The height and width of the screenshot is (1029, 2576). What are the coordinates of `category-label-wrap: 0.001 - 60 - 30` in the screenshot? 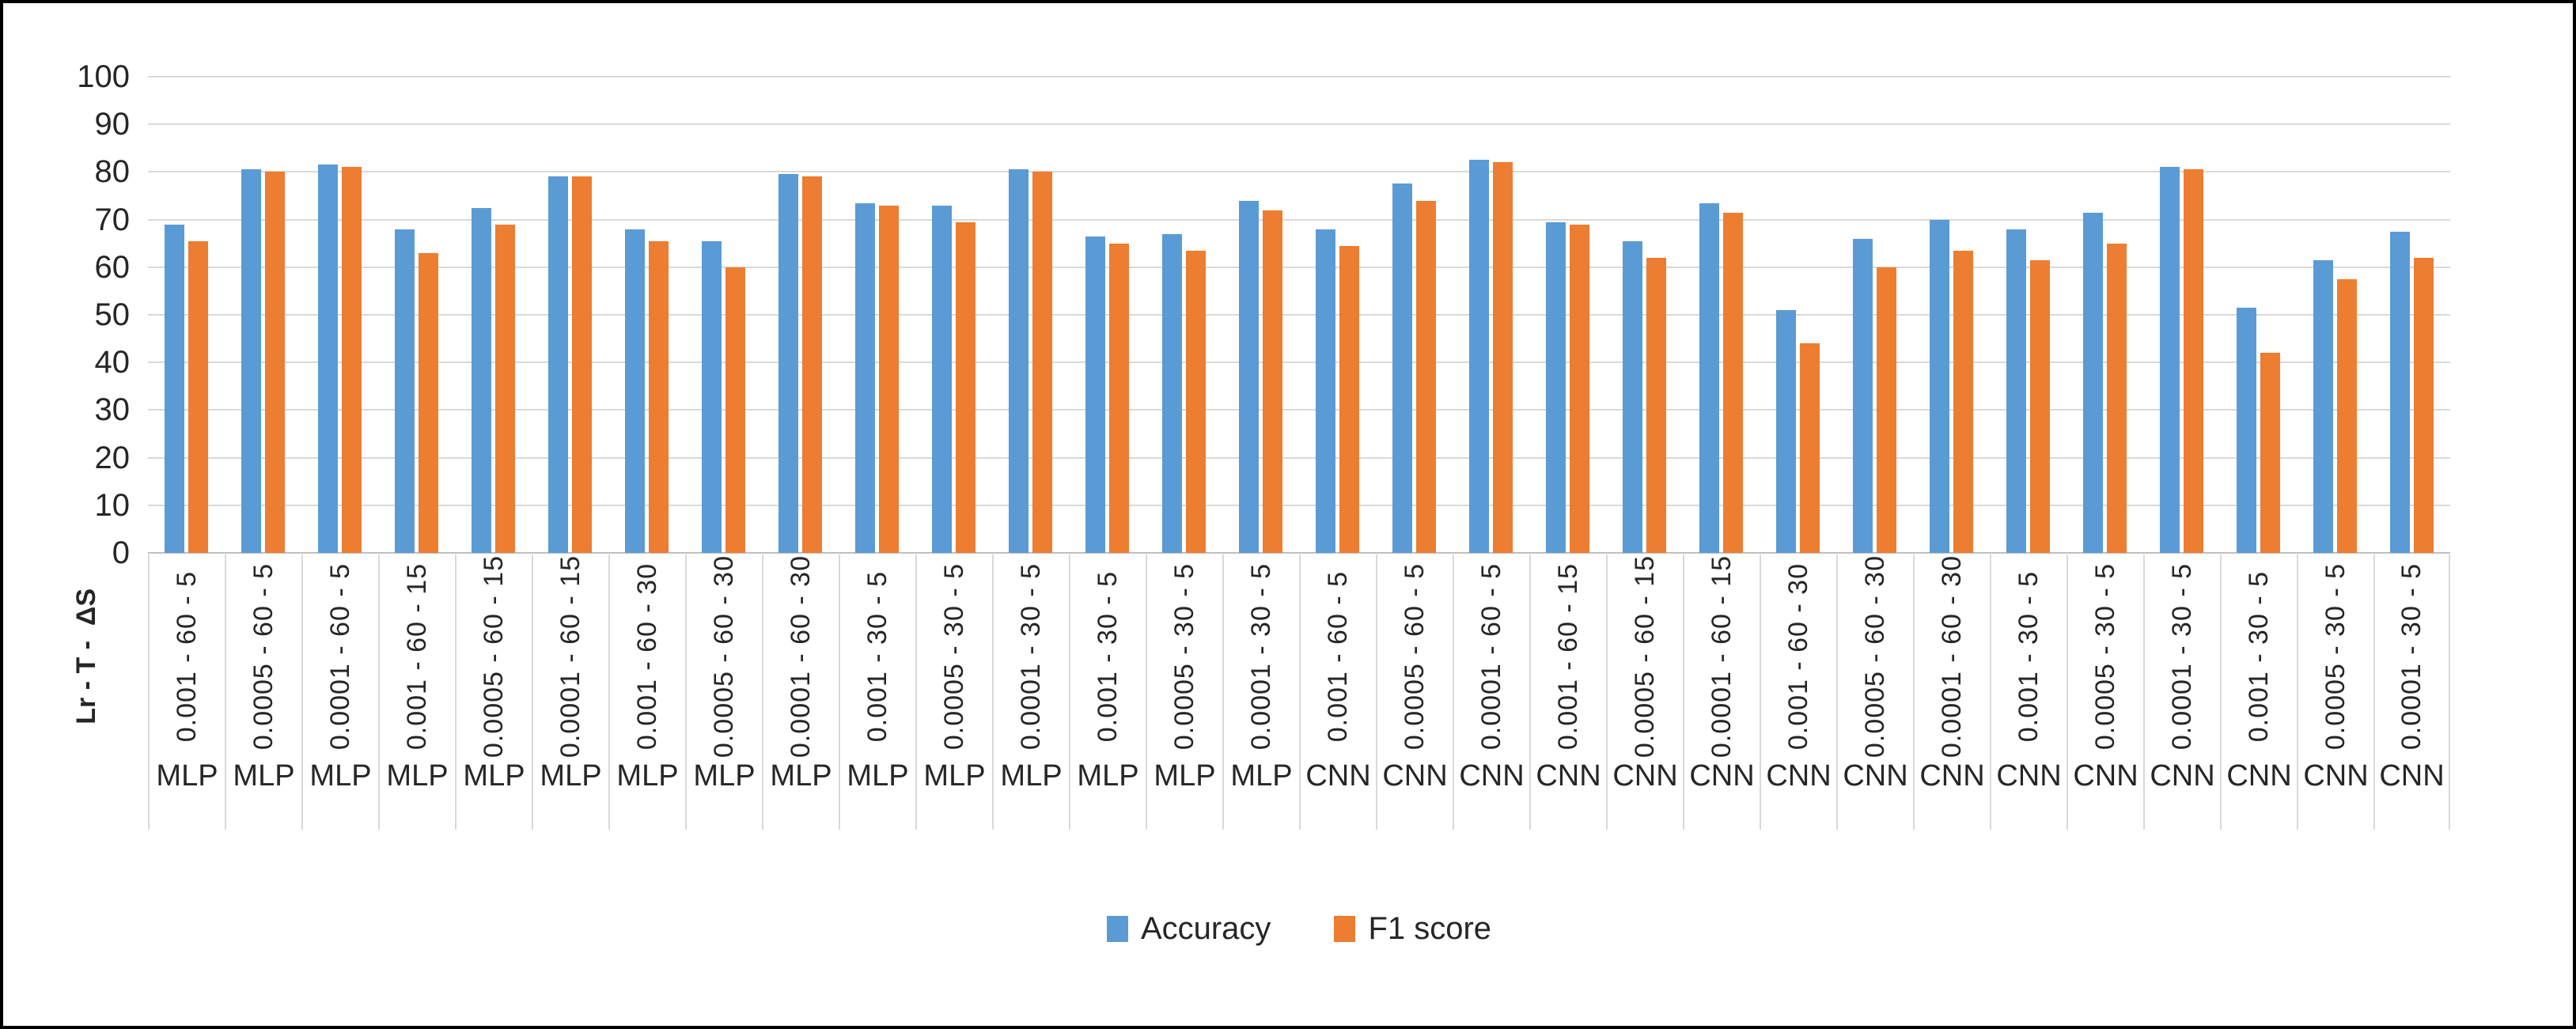 It's located at (647, 656).